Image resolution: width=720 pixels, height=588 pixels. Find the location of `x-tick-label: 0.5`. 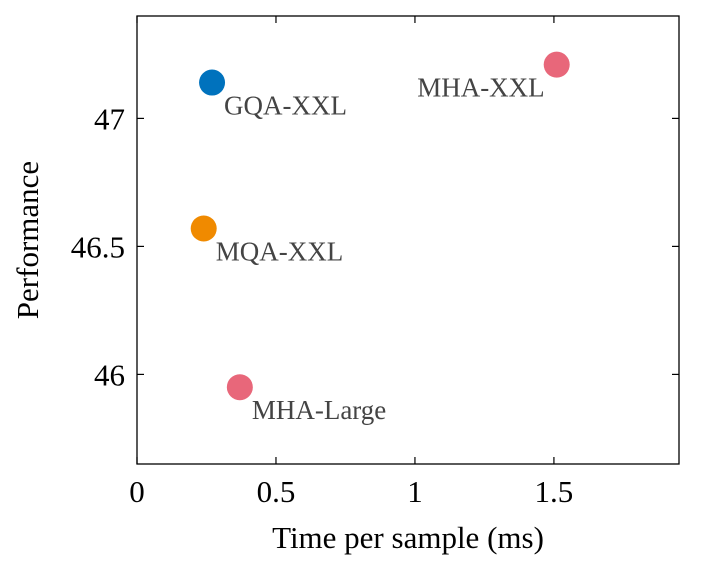

x-tick-label: 0.5 is located at coordinates (276, 491).